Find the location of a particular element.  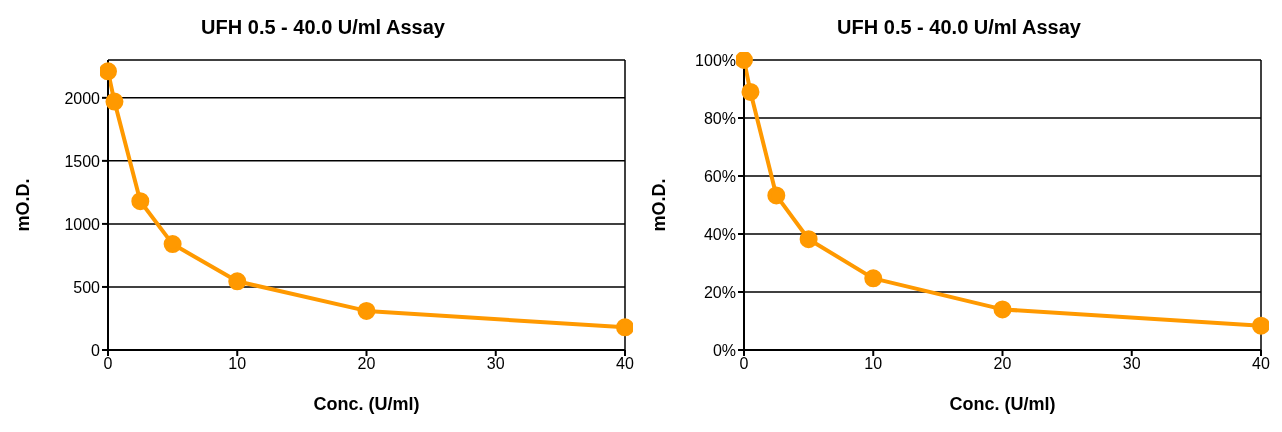

y-tick-label: 500 is located at coordinates (87, 287).